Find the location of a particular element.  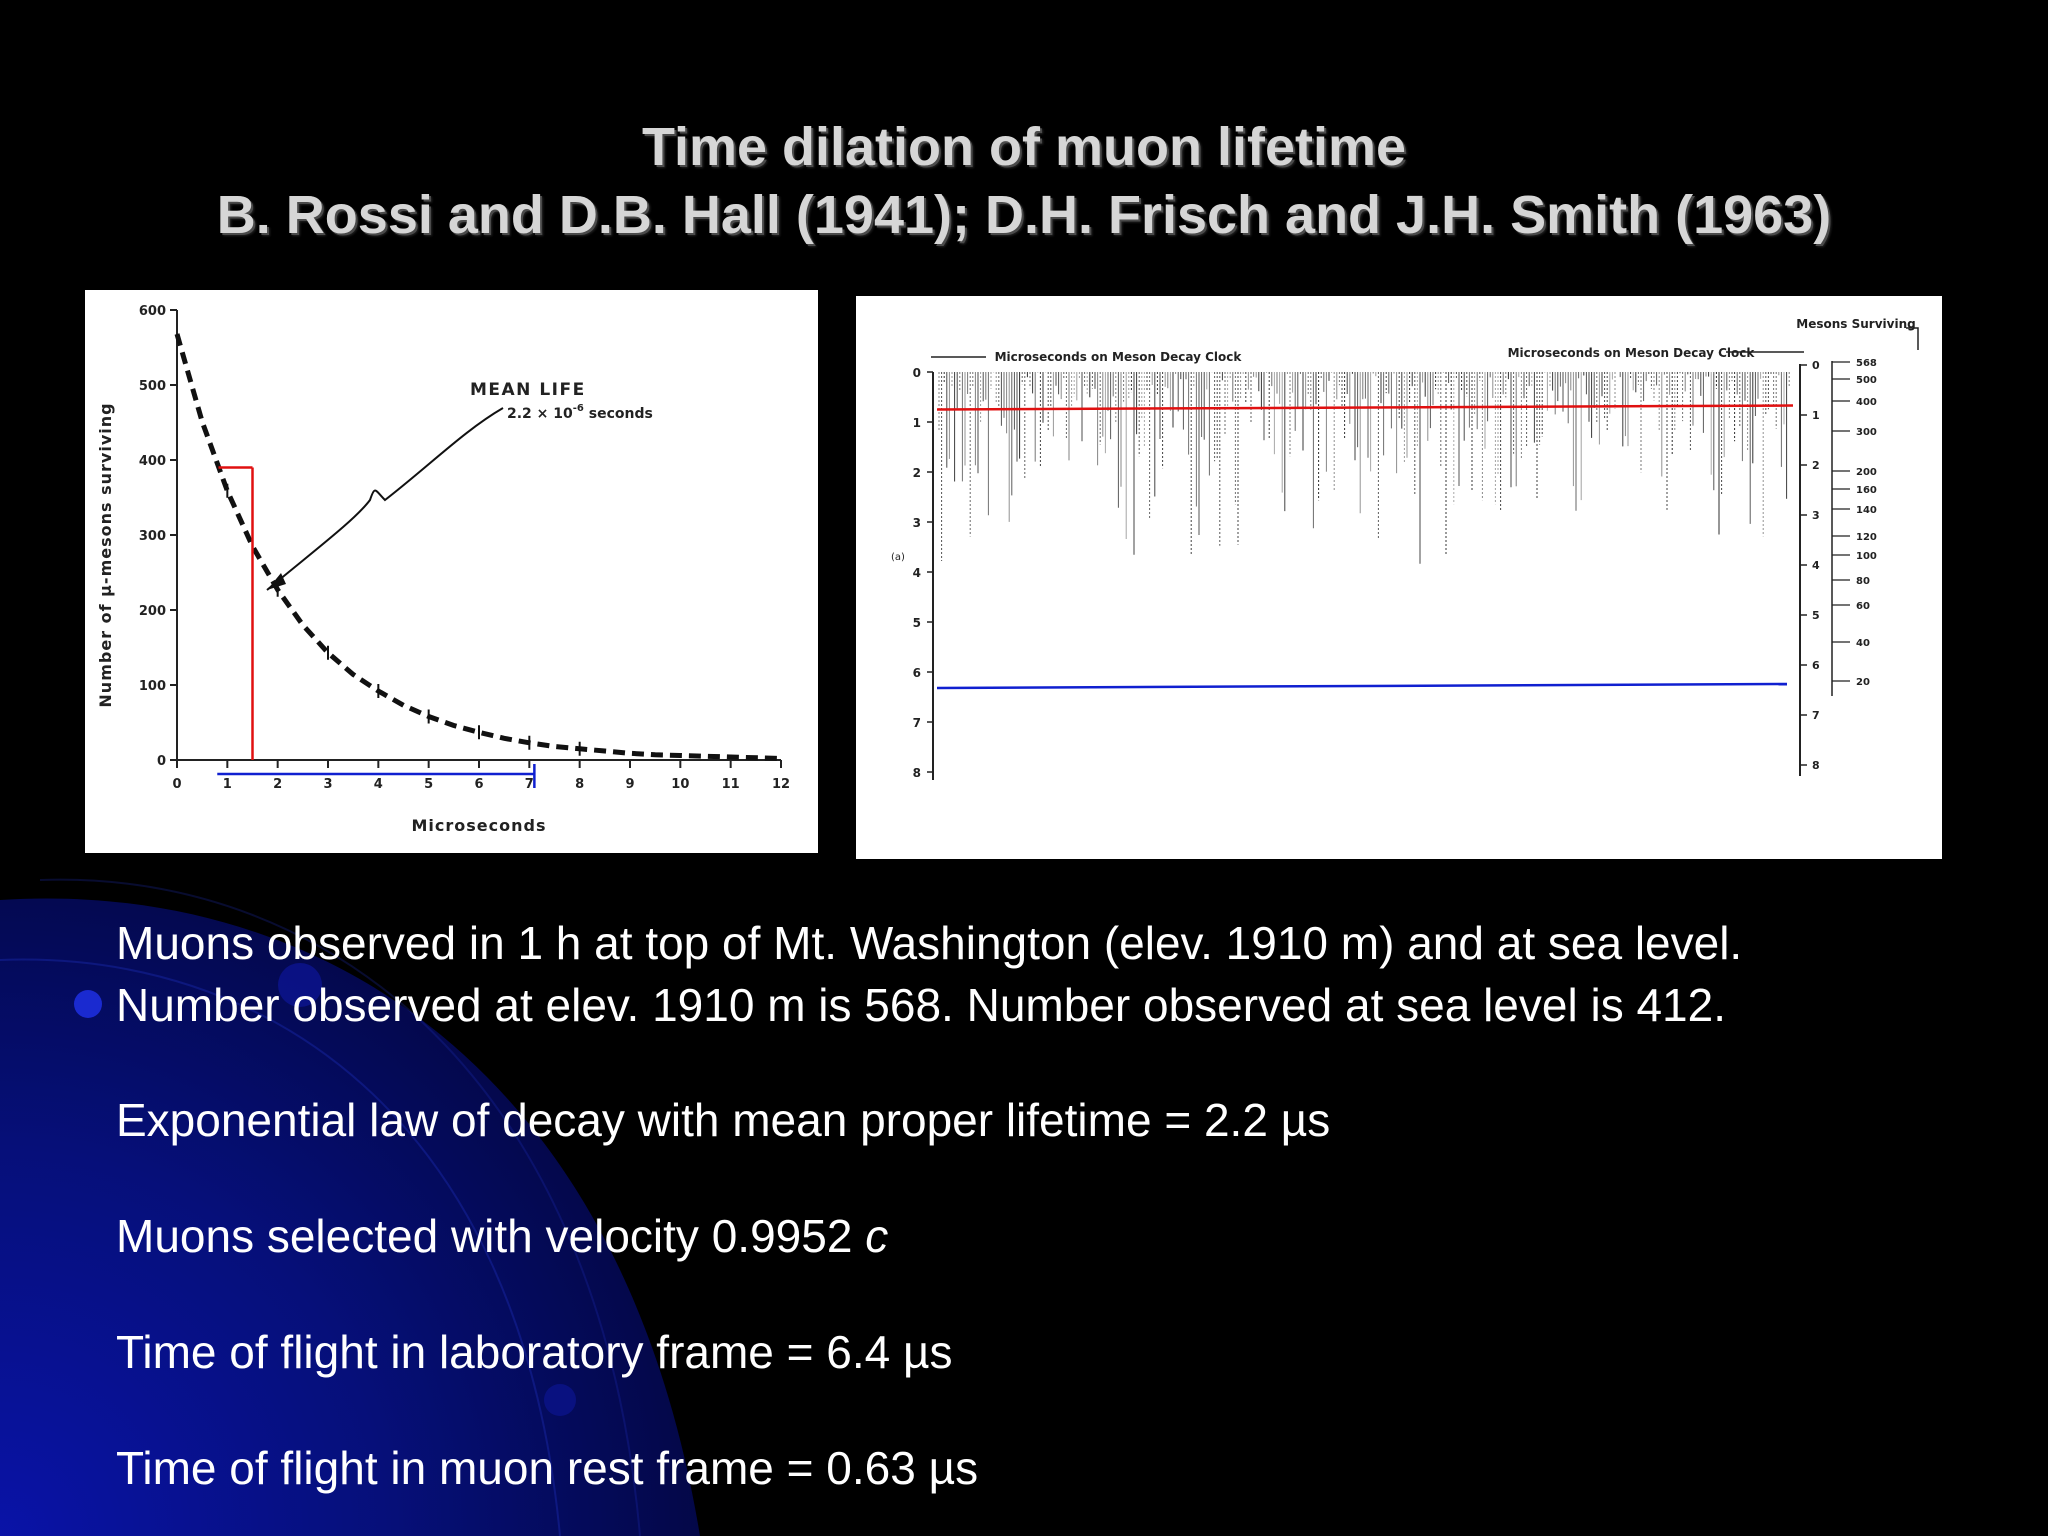

mesons-surviving-label: Mesons Surviving is located at coordinates (1855, 324).